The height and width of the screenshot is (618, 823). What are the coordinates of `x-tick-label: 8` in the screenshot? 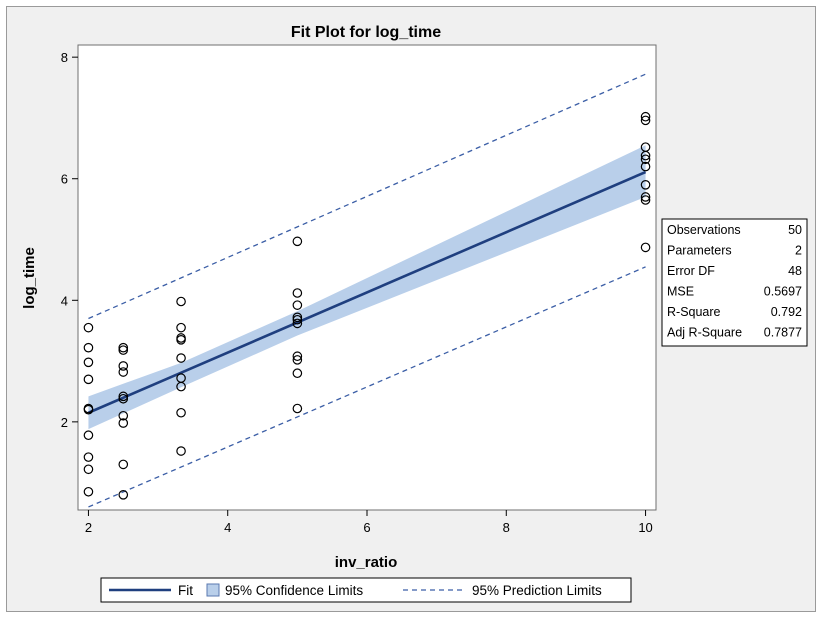 It's located at (506, 527).